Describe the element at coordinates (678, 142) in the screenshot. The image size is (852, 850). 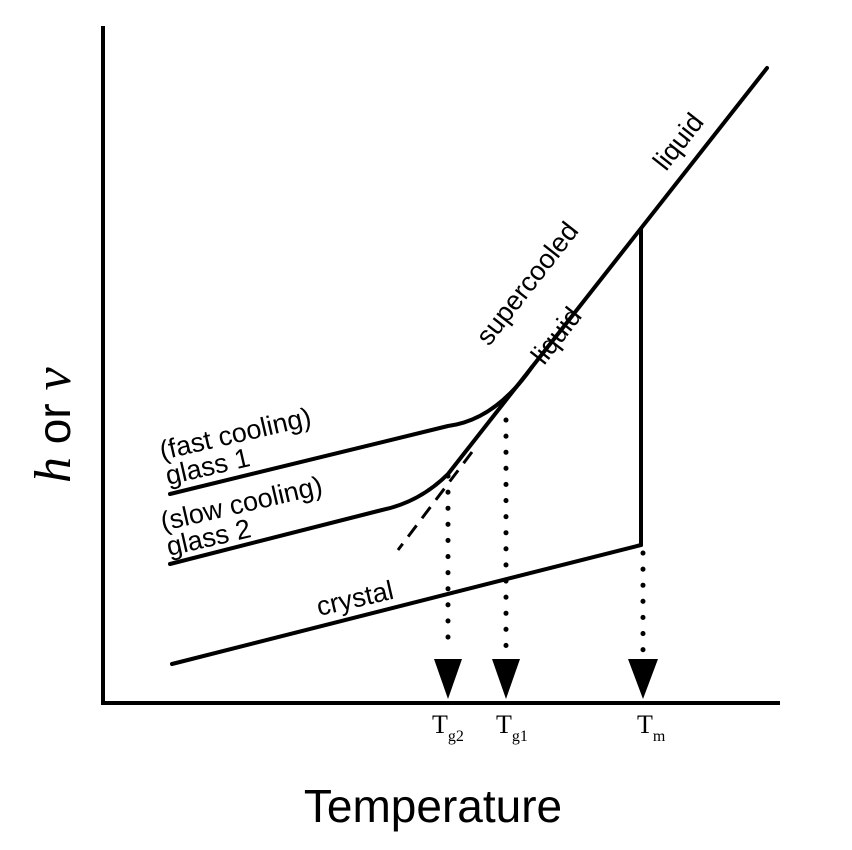
I see `liquid-label: liquid` at that location.